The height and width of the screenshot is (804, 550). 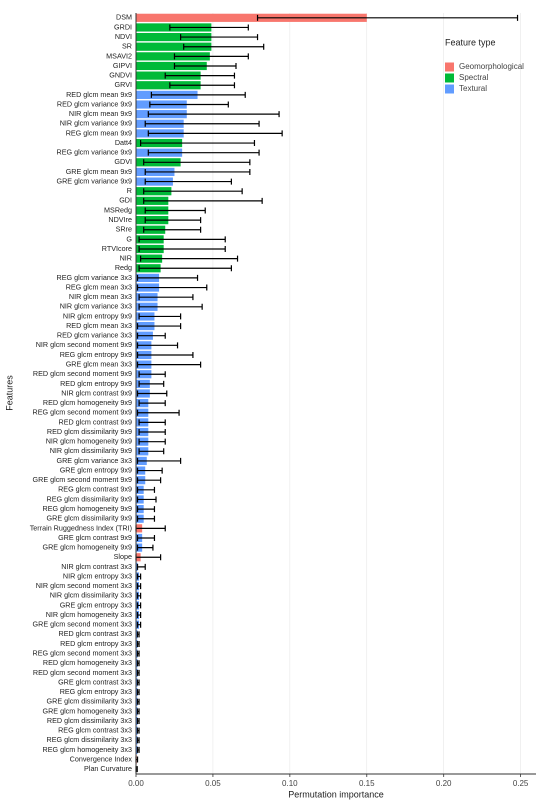 What do you see at coordinates (87, 402) in the screenshot?
I see `y-tick-label: RED glcm homogeneity 9x9` at bounding box center [87, 402].